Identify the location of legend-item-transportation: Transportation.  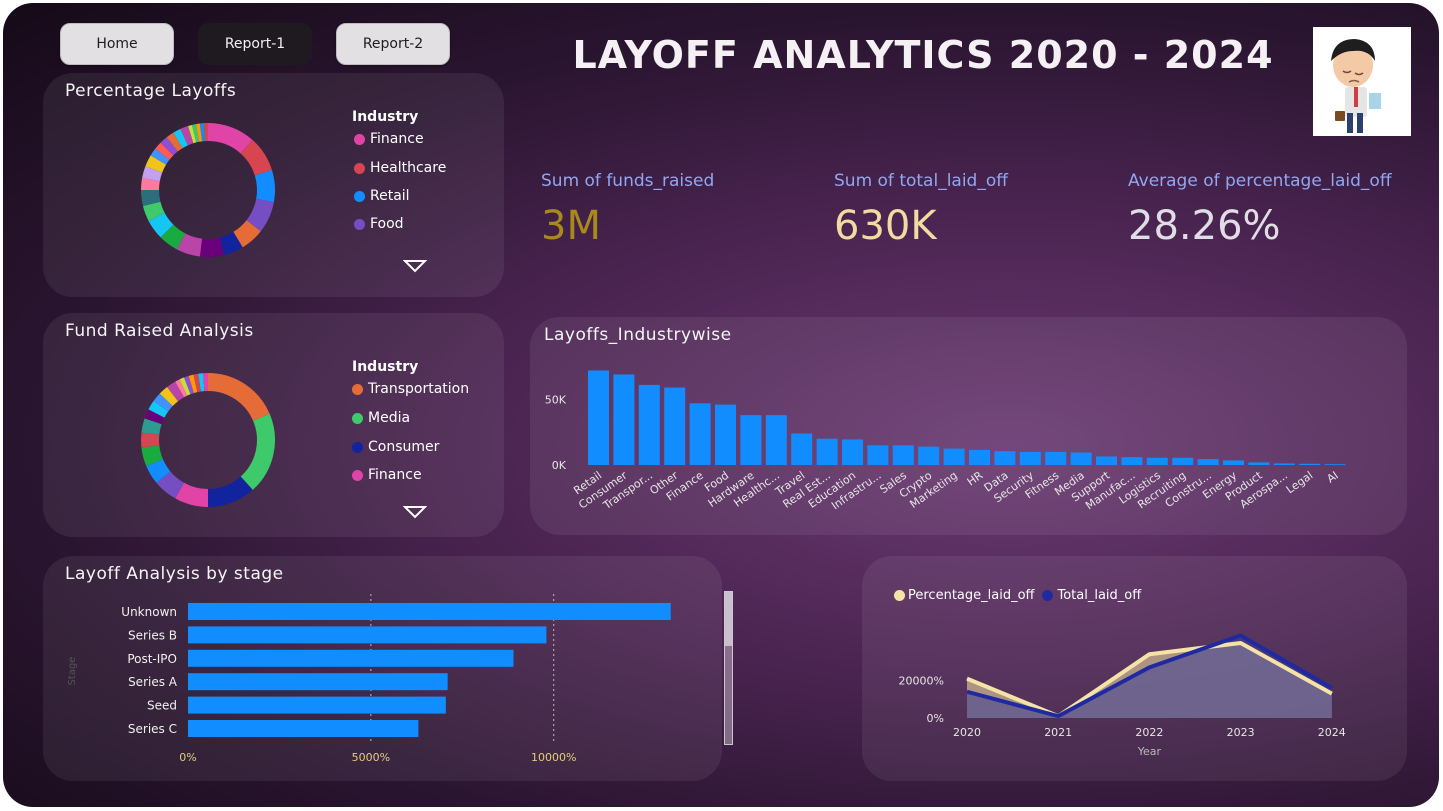
(410, 389).